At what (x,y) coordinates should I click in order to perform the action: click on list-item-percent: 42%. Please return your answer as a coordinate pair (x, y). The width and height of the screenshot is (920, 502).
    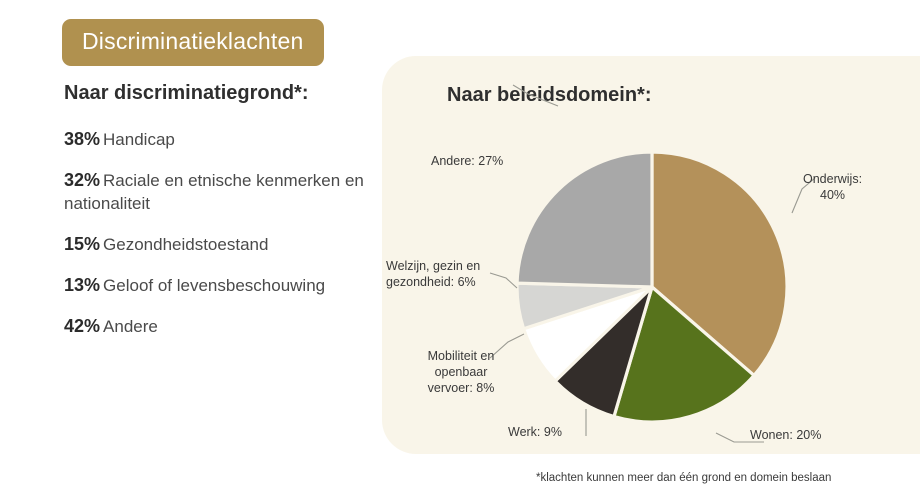
    Looking at the image, I should click on (82, 326).